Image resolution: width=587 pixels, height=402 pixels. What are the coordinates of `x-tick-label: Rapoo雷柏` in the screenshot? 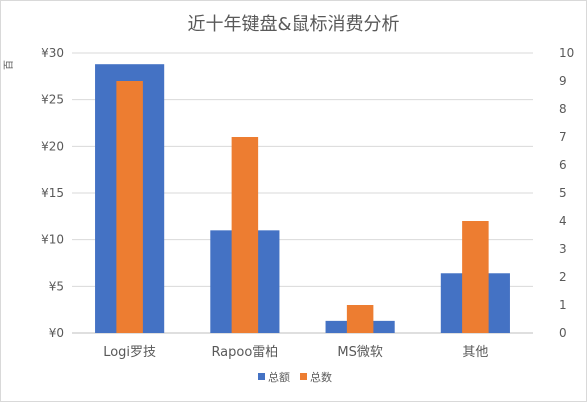 It's located at (244, 352).